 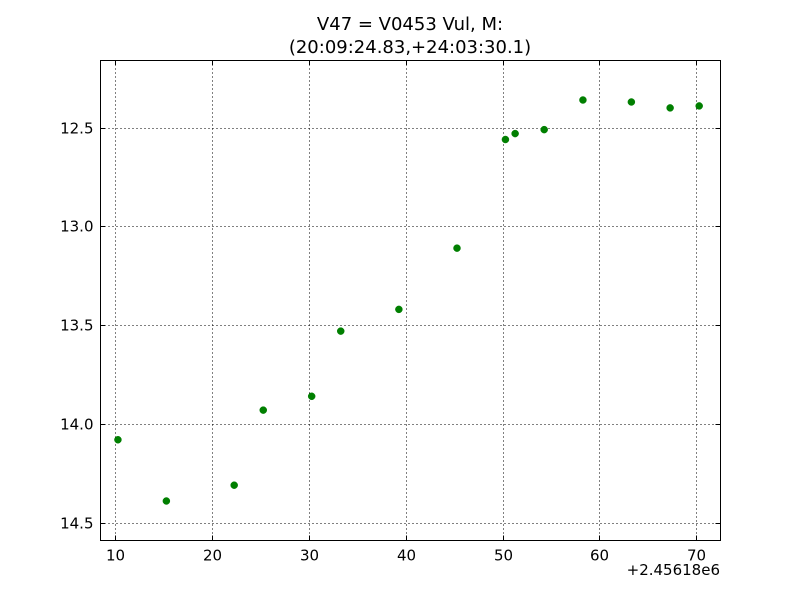 I want to click on x-tick-label: 50, so click(x=503, y=556).